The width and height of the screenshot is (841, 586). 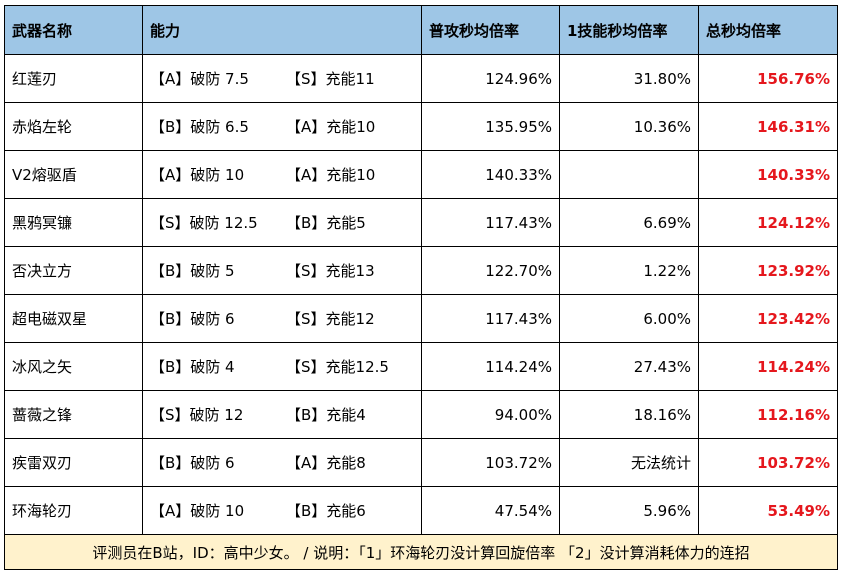 I want to click on skill-rate: 无法统计, so click(x=629, y=462).